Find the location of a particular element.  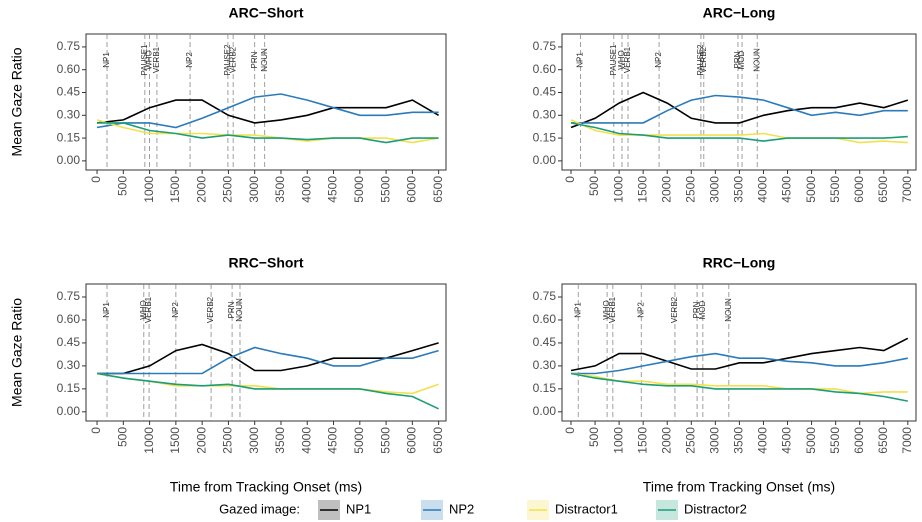

y-tick-label: 0.15 is located at coordinates (69, 388).